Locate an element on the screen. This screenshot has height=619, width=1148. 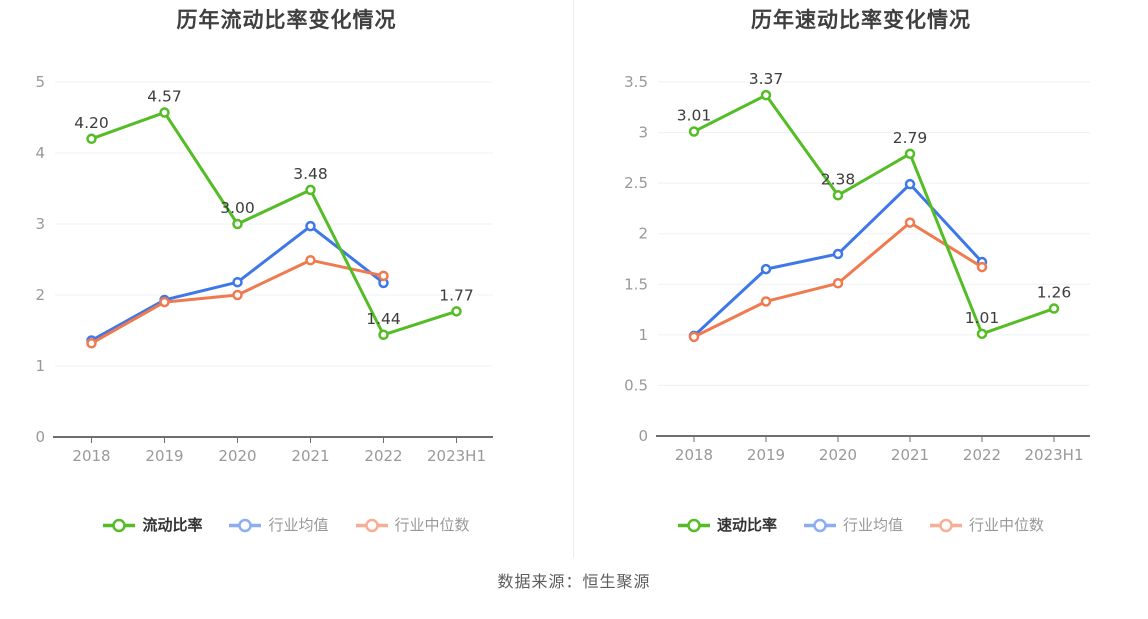
y-axis-labels: 0 0.5 1 1.5 2 2.5 3 3.5 is located at coordinates (636, 259).